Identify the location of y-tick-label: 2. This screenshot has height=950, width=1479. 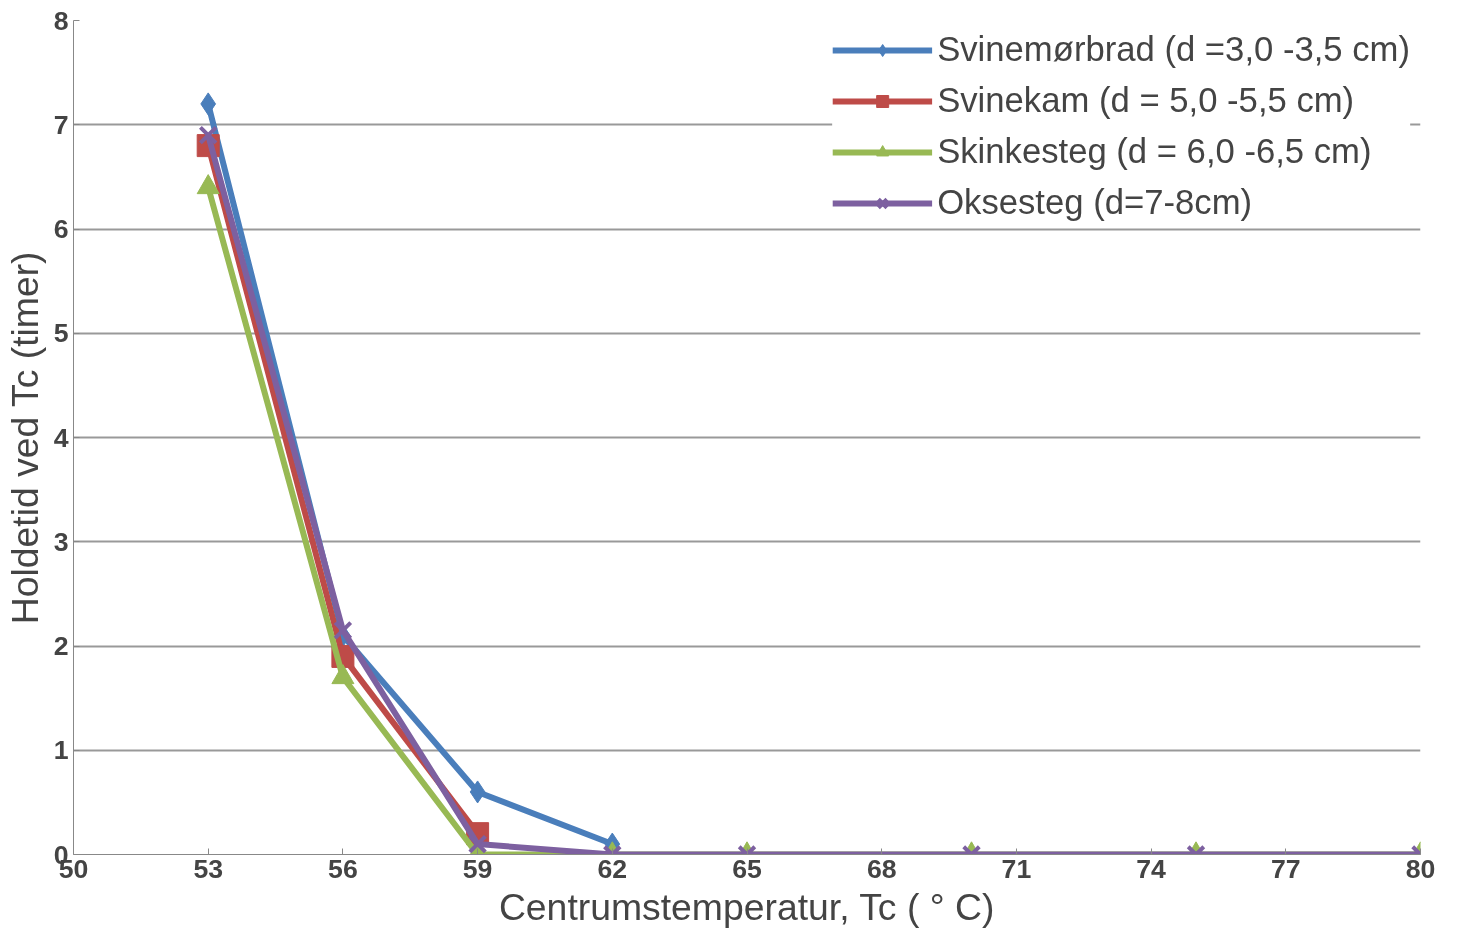
(61, 646).